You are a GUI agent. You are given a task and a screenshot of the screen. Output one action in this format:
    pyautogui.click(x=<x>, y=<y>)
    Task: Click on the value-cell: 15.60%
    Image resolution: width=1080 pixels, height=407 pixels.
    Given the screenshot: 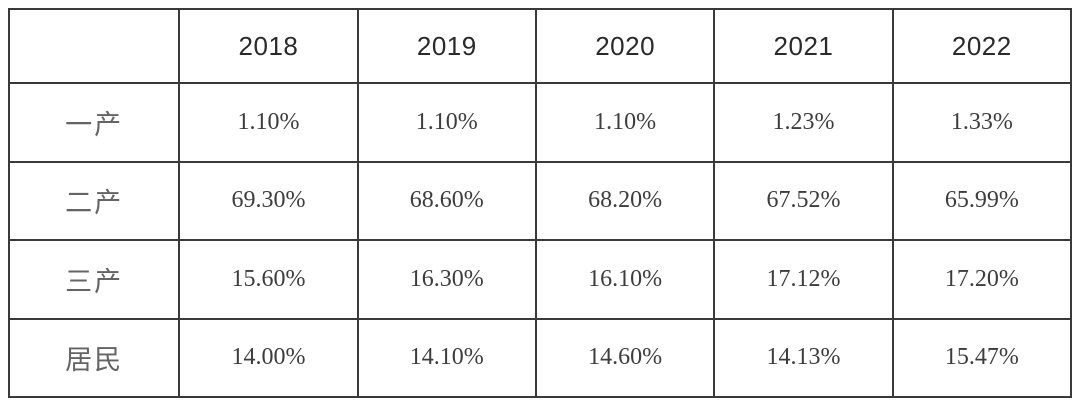 What is the action you would take?
    pyautogui.click(x=268, y=279)
    